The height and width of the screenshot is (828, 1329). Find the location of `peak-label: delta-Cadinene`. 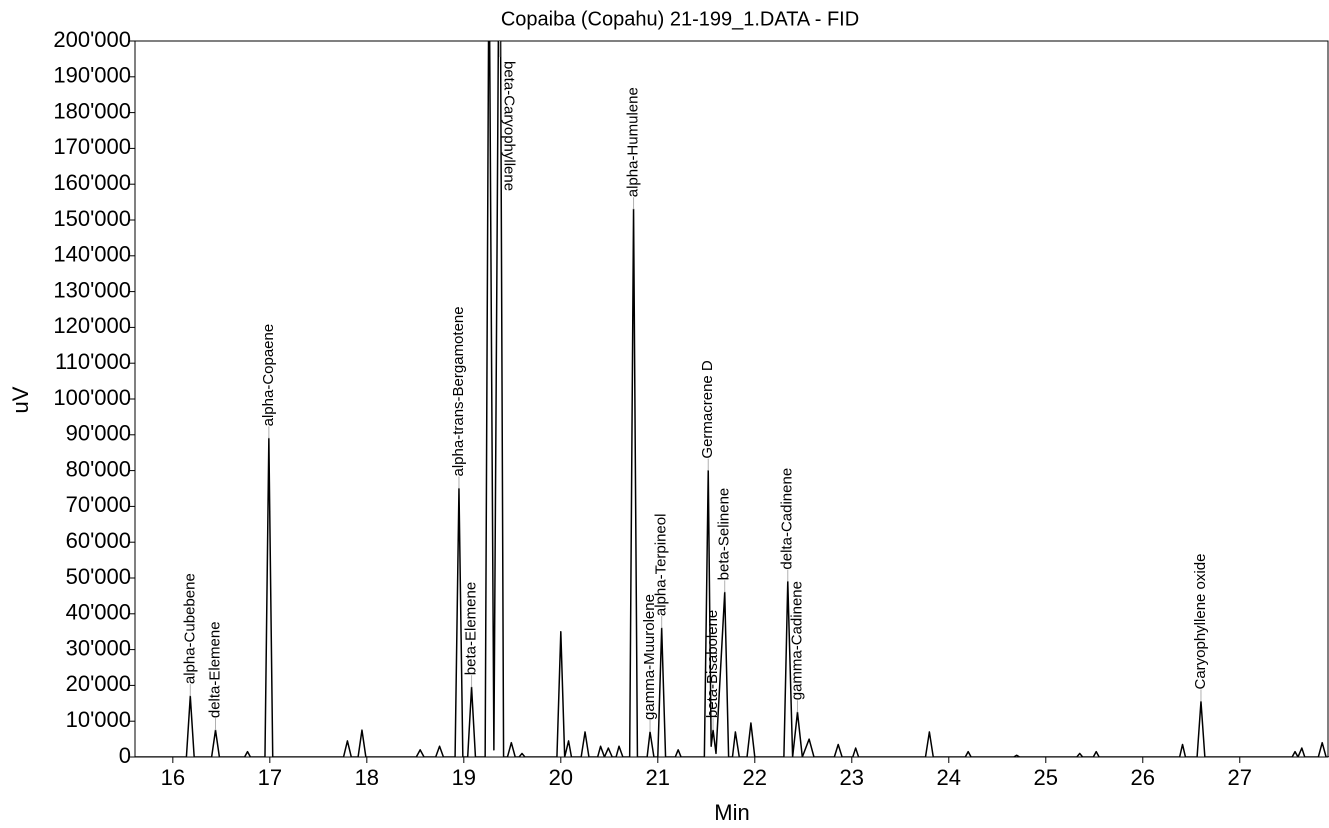

peak-label: delta-Cadinene is located at coordinates (787, 519).